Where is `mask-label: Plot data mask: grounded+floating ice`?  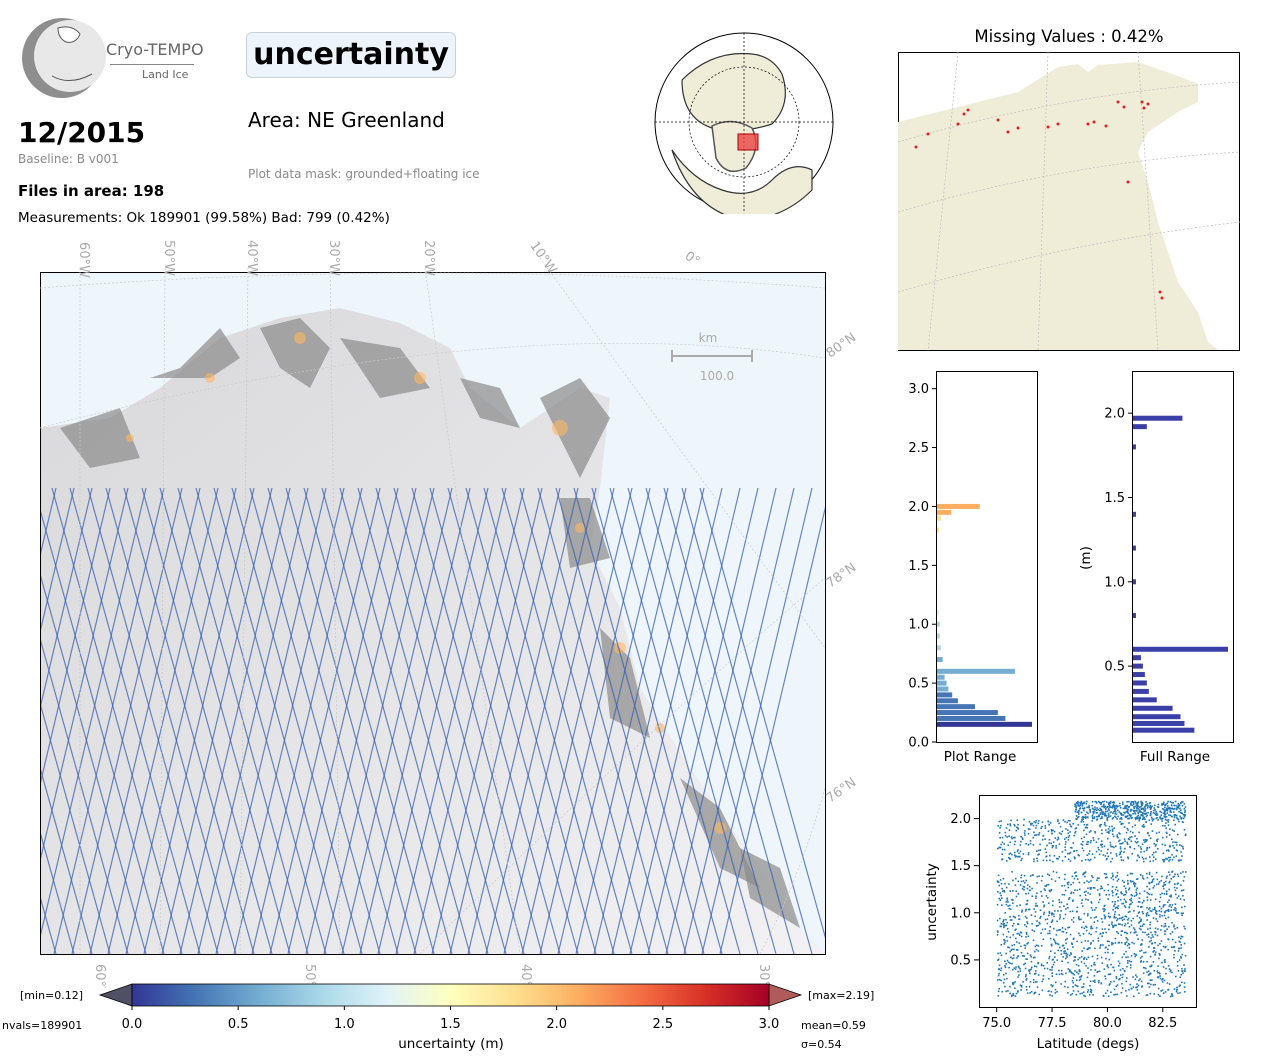 mask-label: Plot data mask: grounded+floating ice is located at coordinates (364, 174).